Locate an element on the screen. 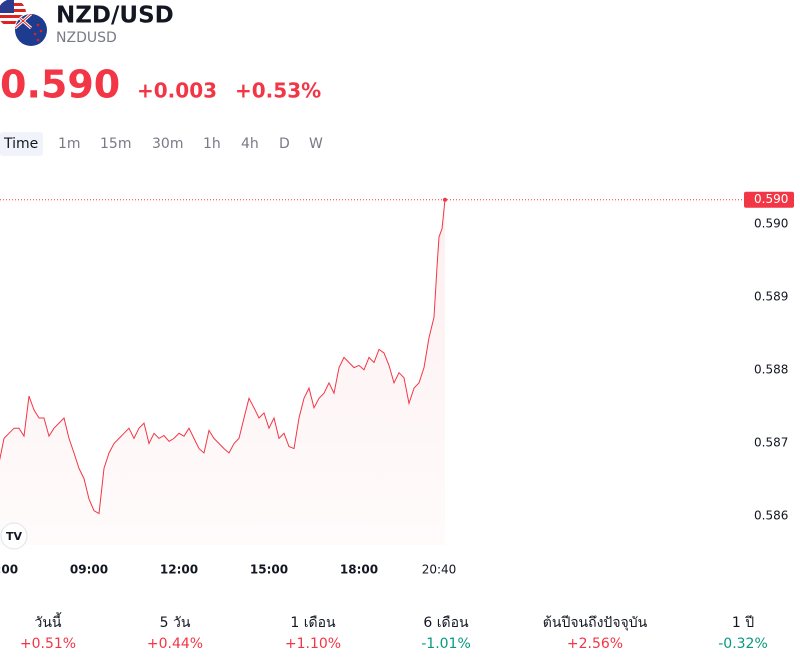  selected-interval-bg is located at coordinates (21, 144).